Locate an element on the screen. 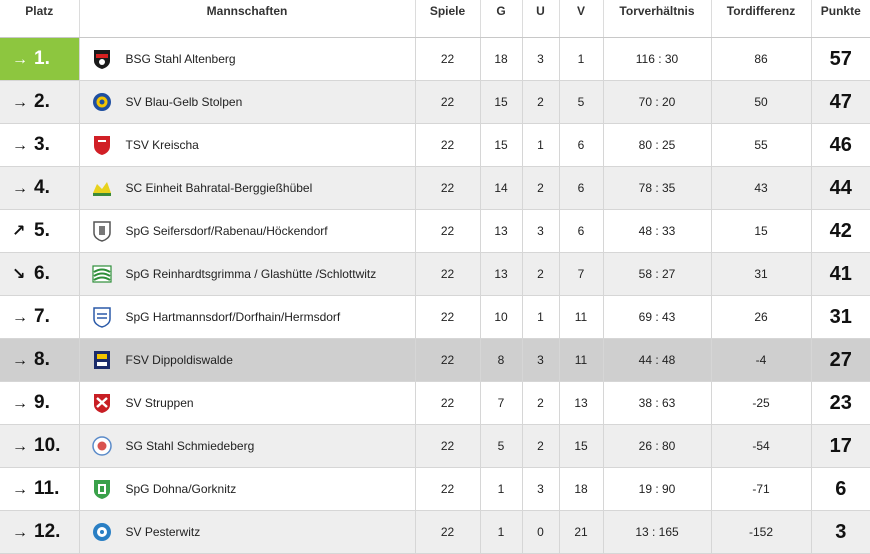 The image size is (870, 554). v-cell: 7 is located at coordinates (580, 274).